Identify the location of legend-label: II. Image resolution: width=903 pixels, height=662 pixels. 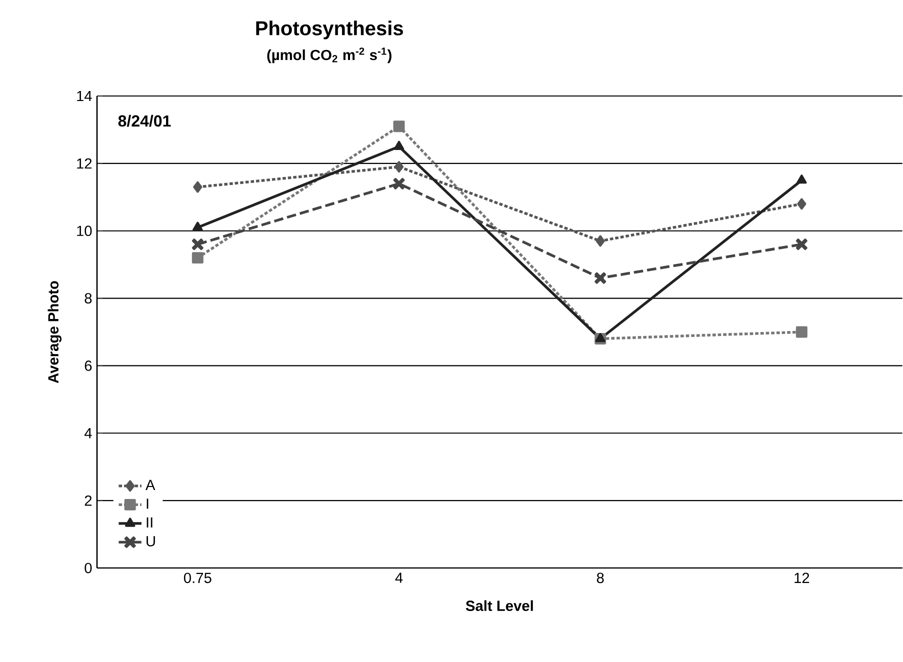
(149, 522).